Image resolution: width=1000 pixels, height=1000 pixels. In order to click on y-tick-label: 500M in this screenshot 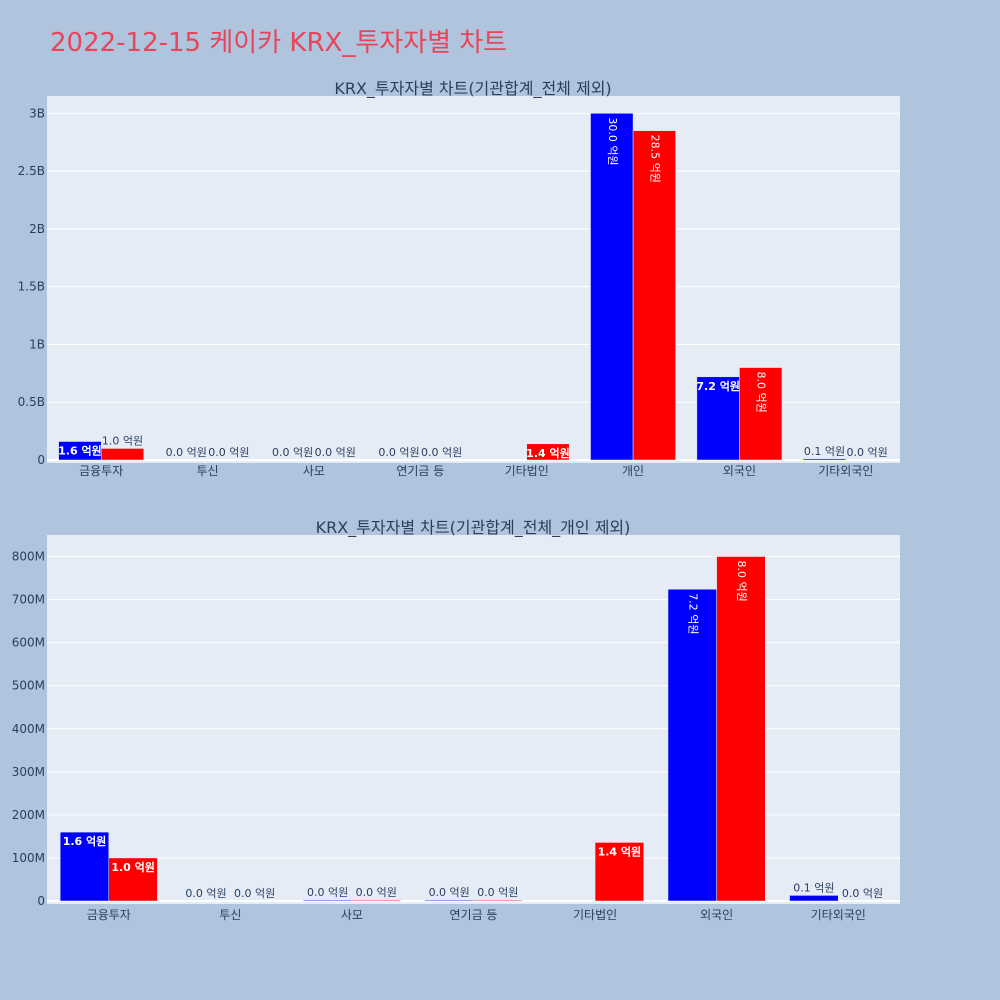, I will do `click(28, 686)`.